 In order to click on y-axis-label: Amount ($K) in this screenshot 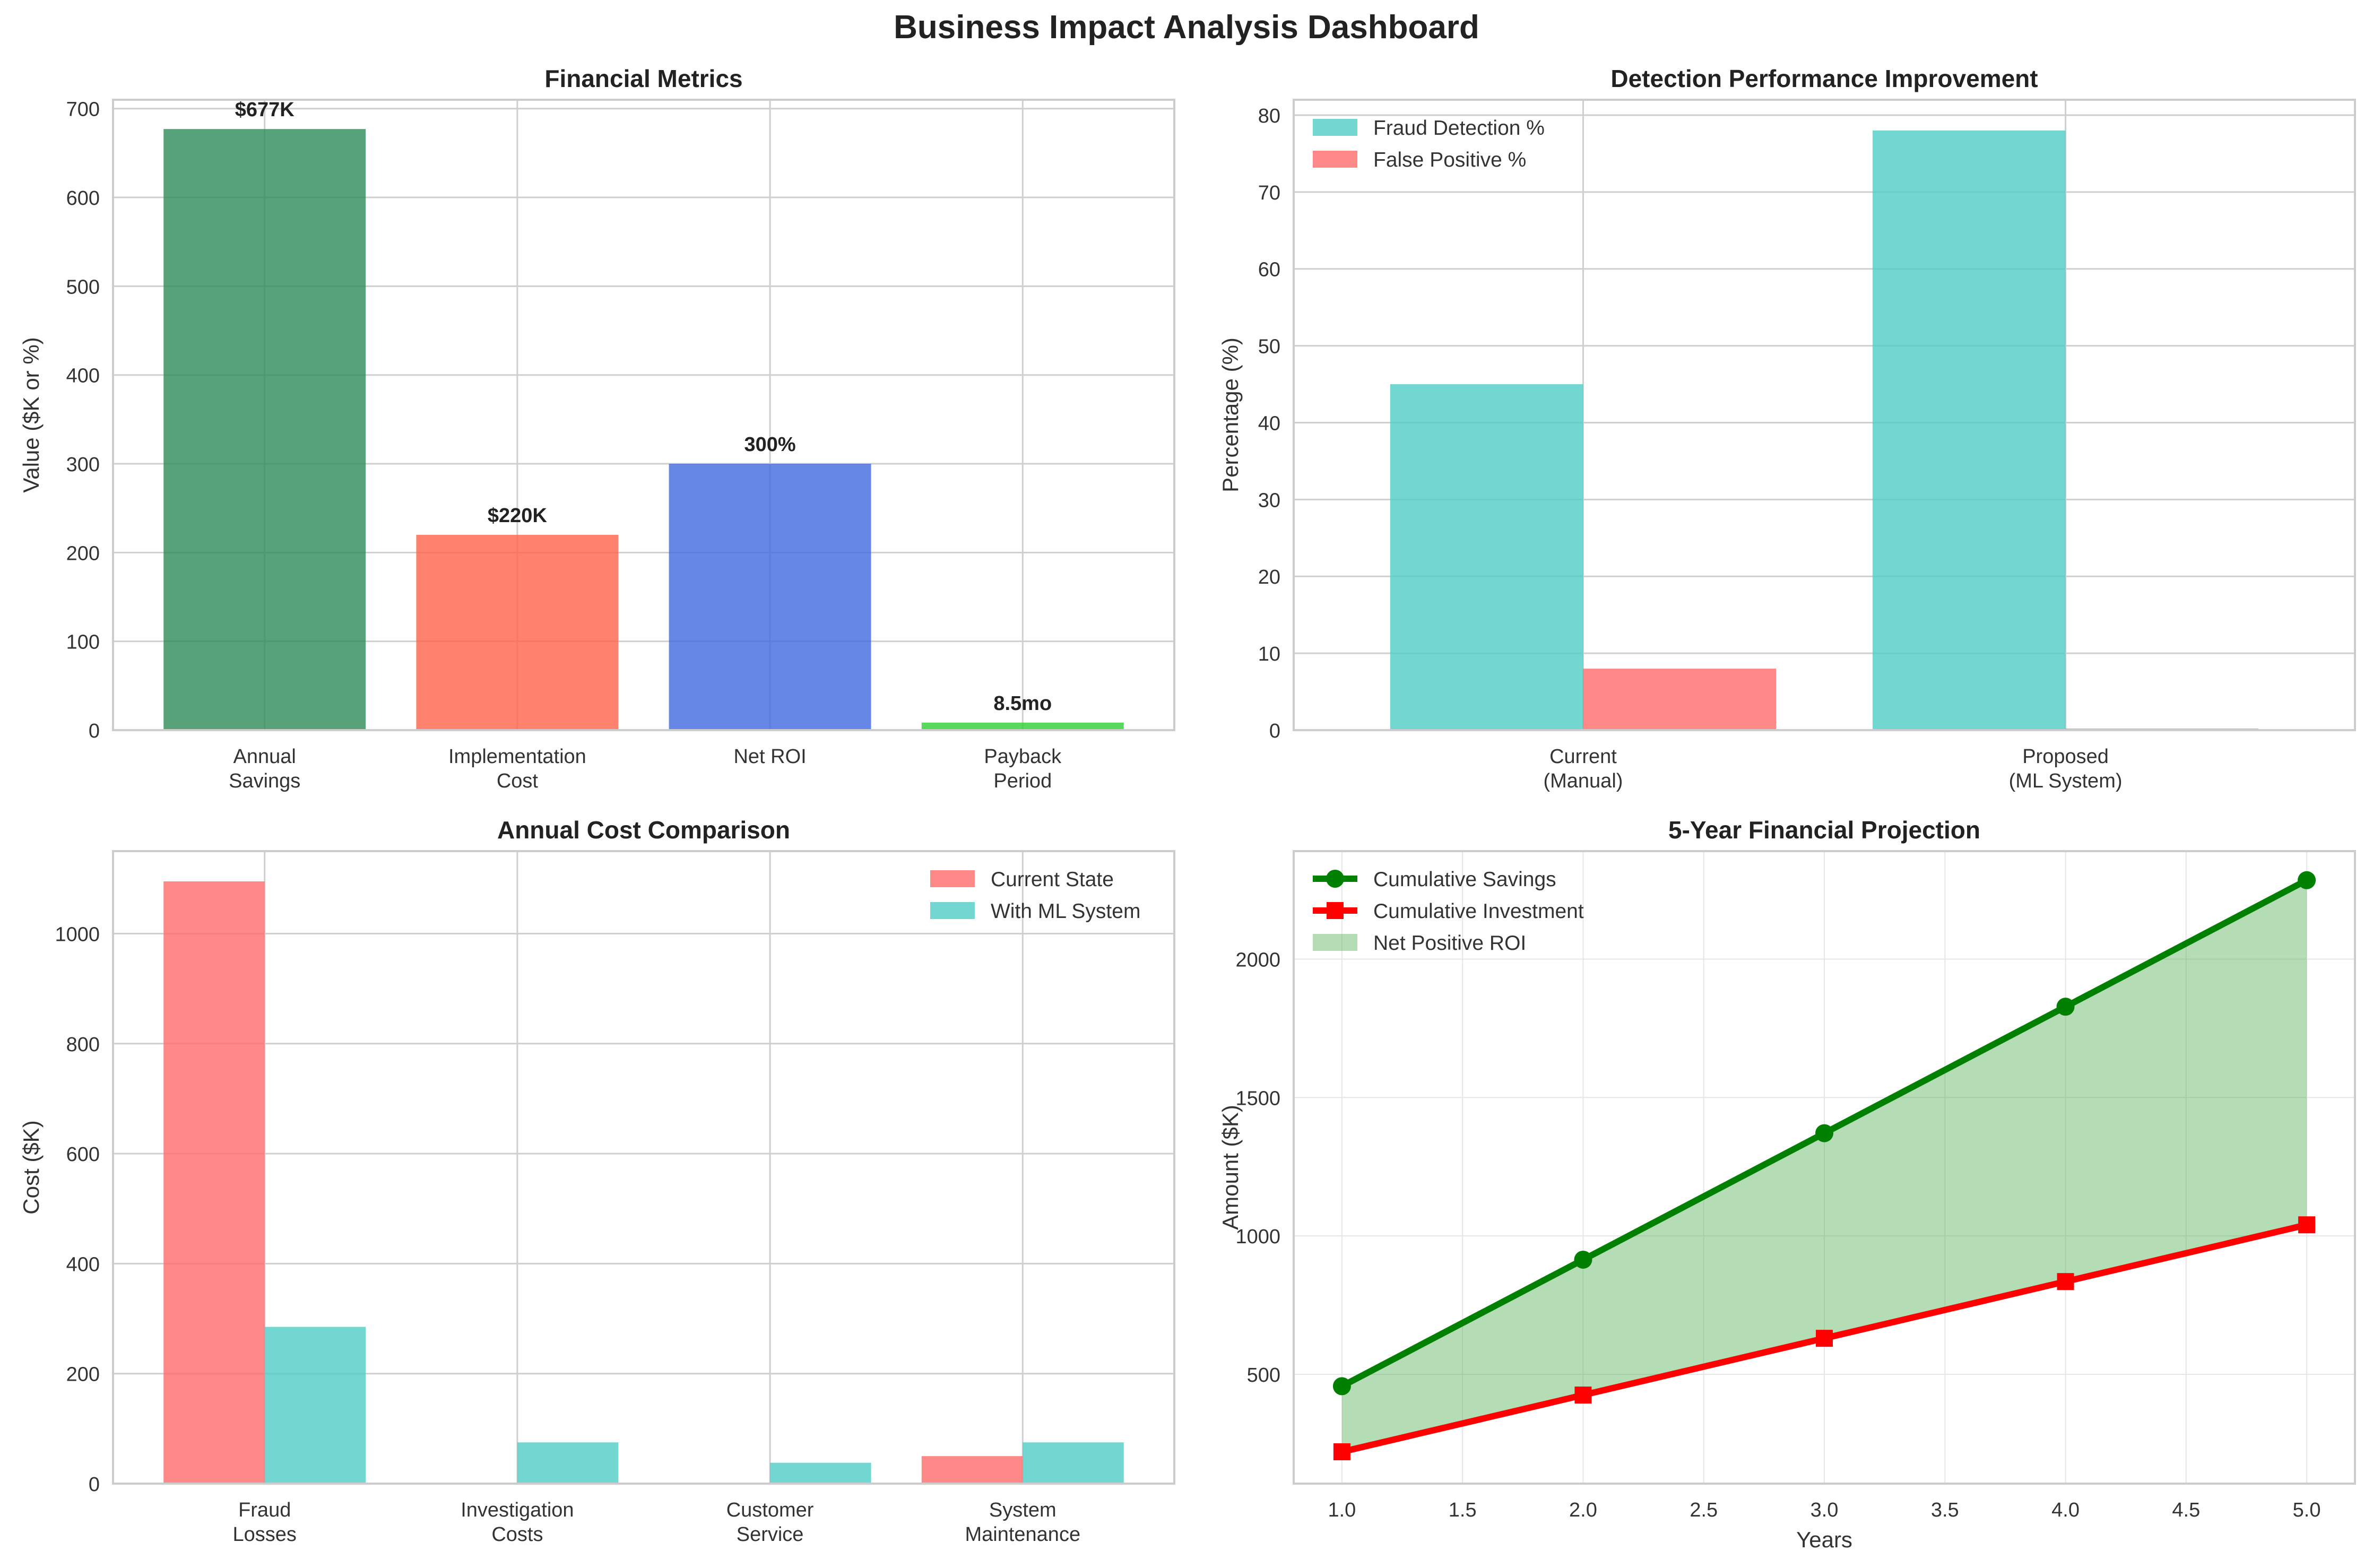, I will do `click(1230, 1167)`.